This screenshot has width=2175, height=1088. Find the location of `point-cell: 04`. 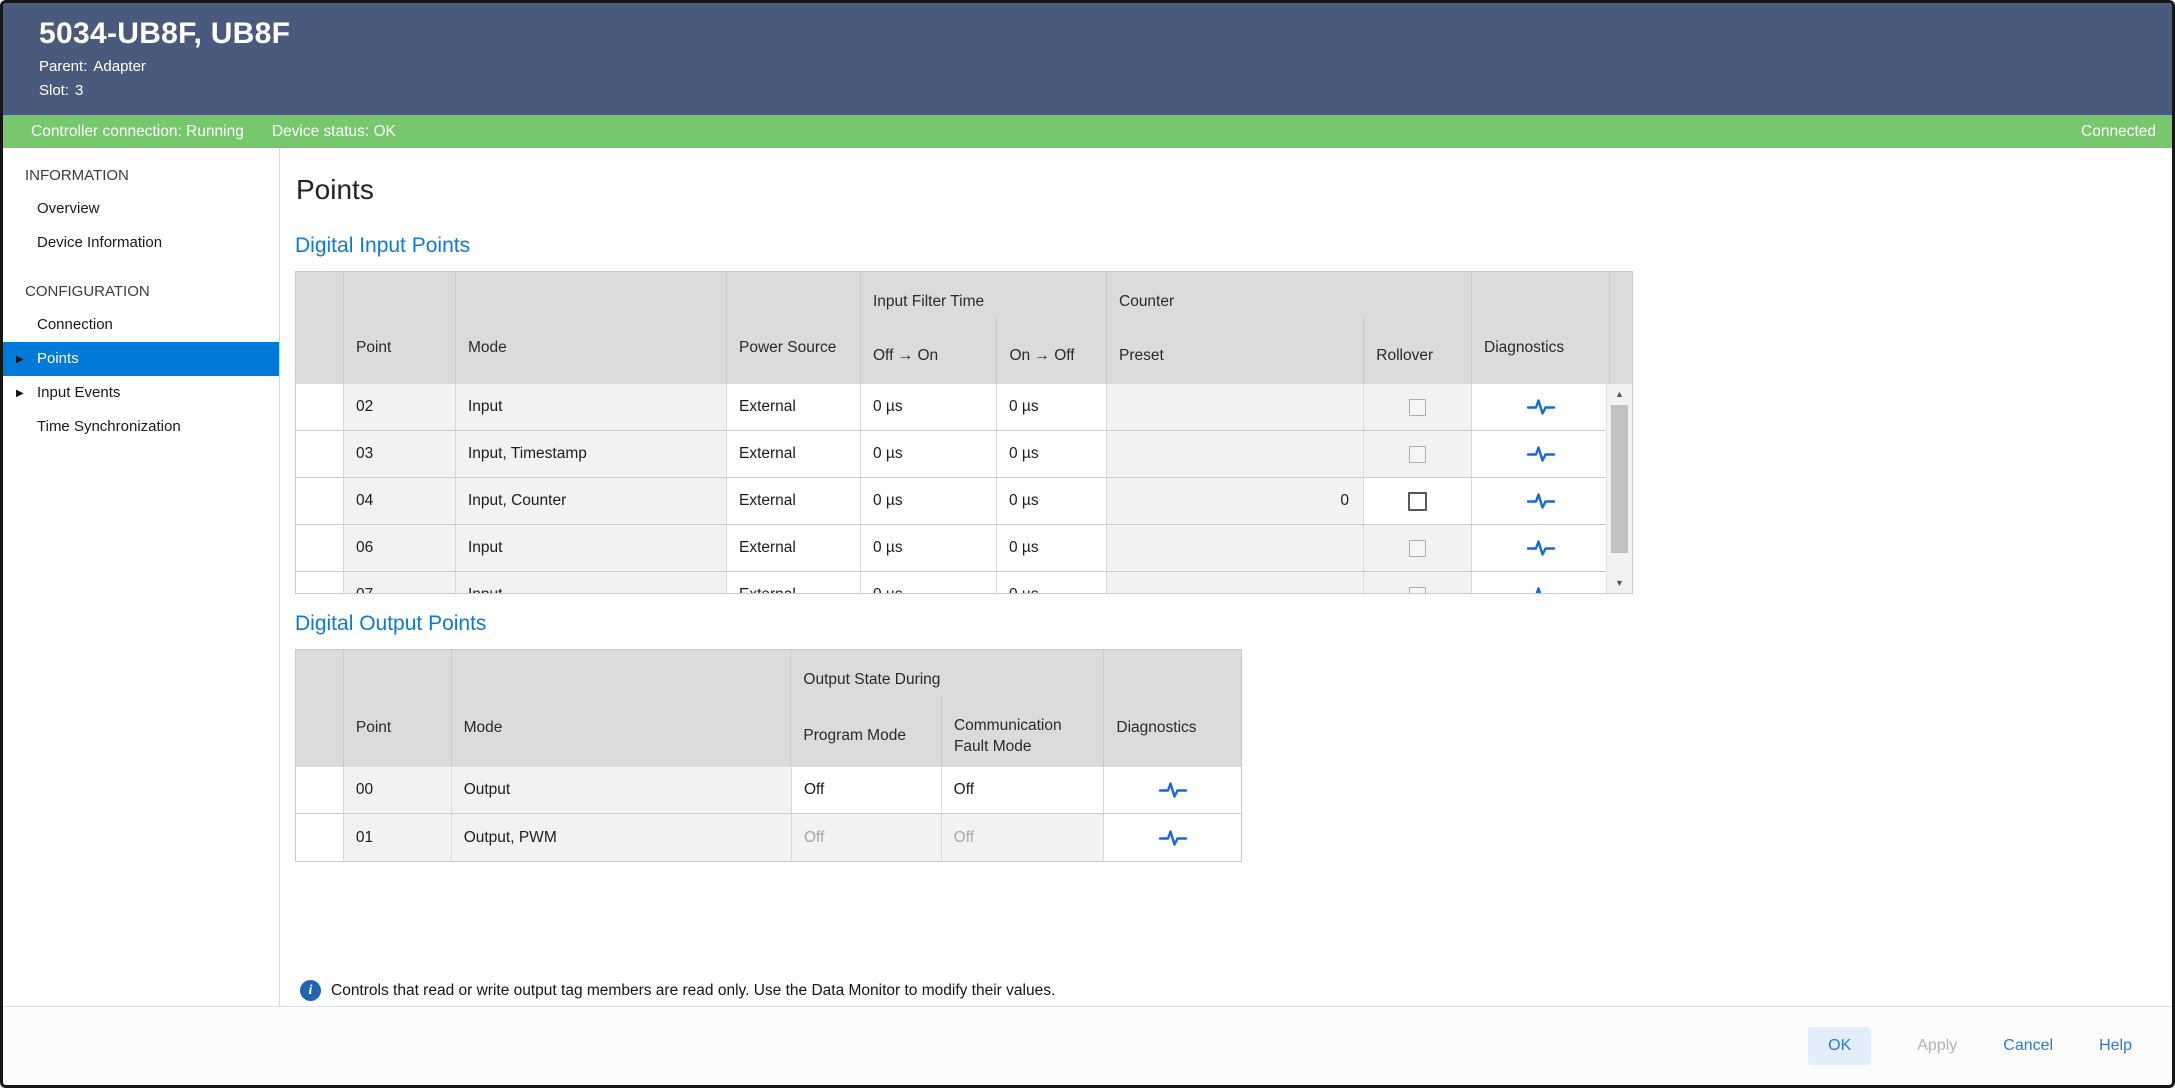

point-cell: 04 is located at coordinates (400, 501).